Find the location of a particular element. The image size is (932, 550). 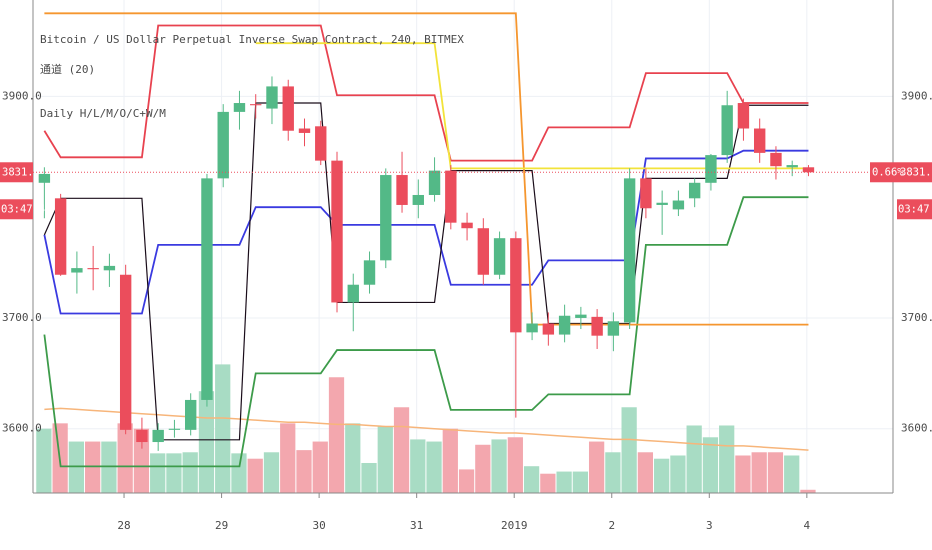

countdown-text: 03:47:48 is located at coordinates (915, 209).